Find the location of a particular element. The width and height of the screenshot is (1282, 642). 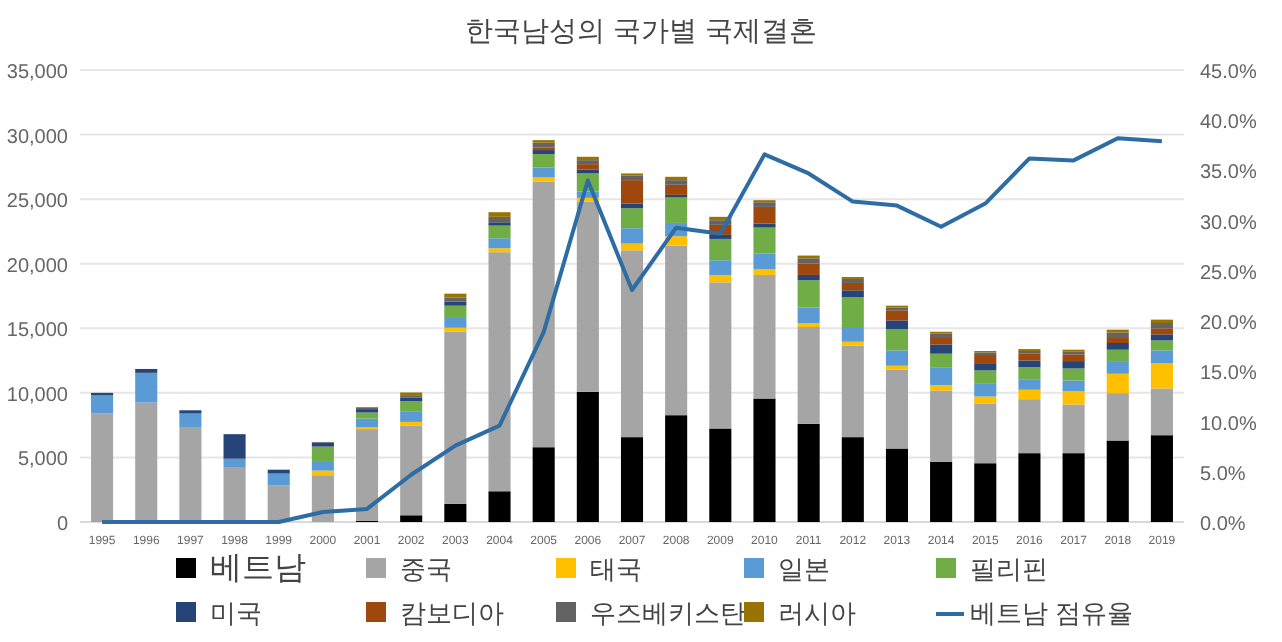

chart-title: 한국남성의 국가별 국제결혼 is located at coordinates (641, 30).